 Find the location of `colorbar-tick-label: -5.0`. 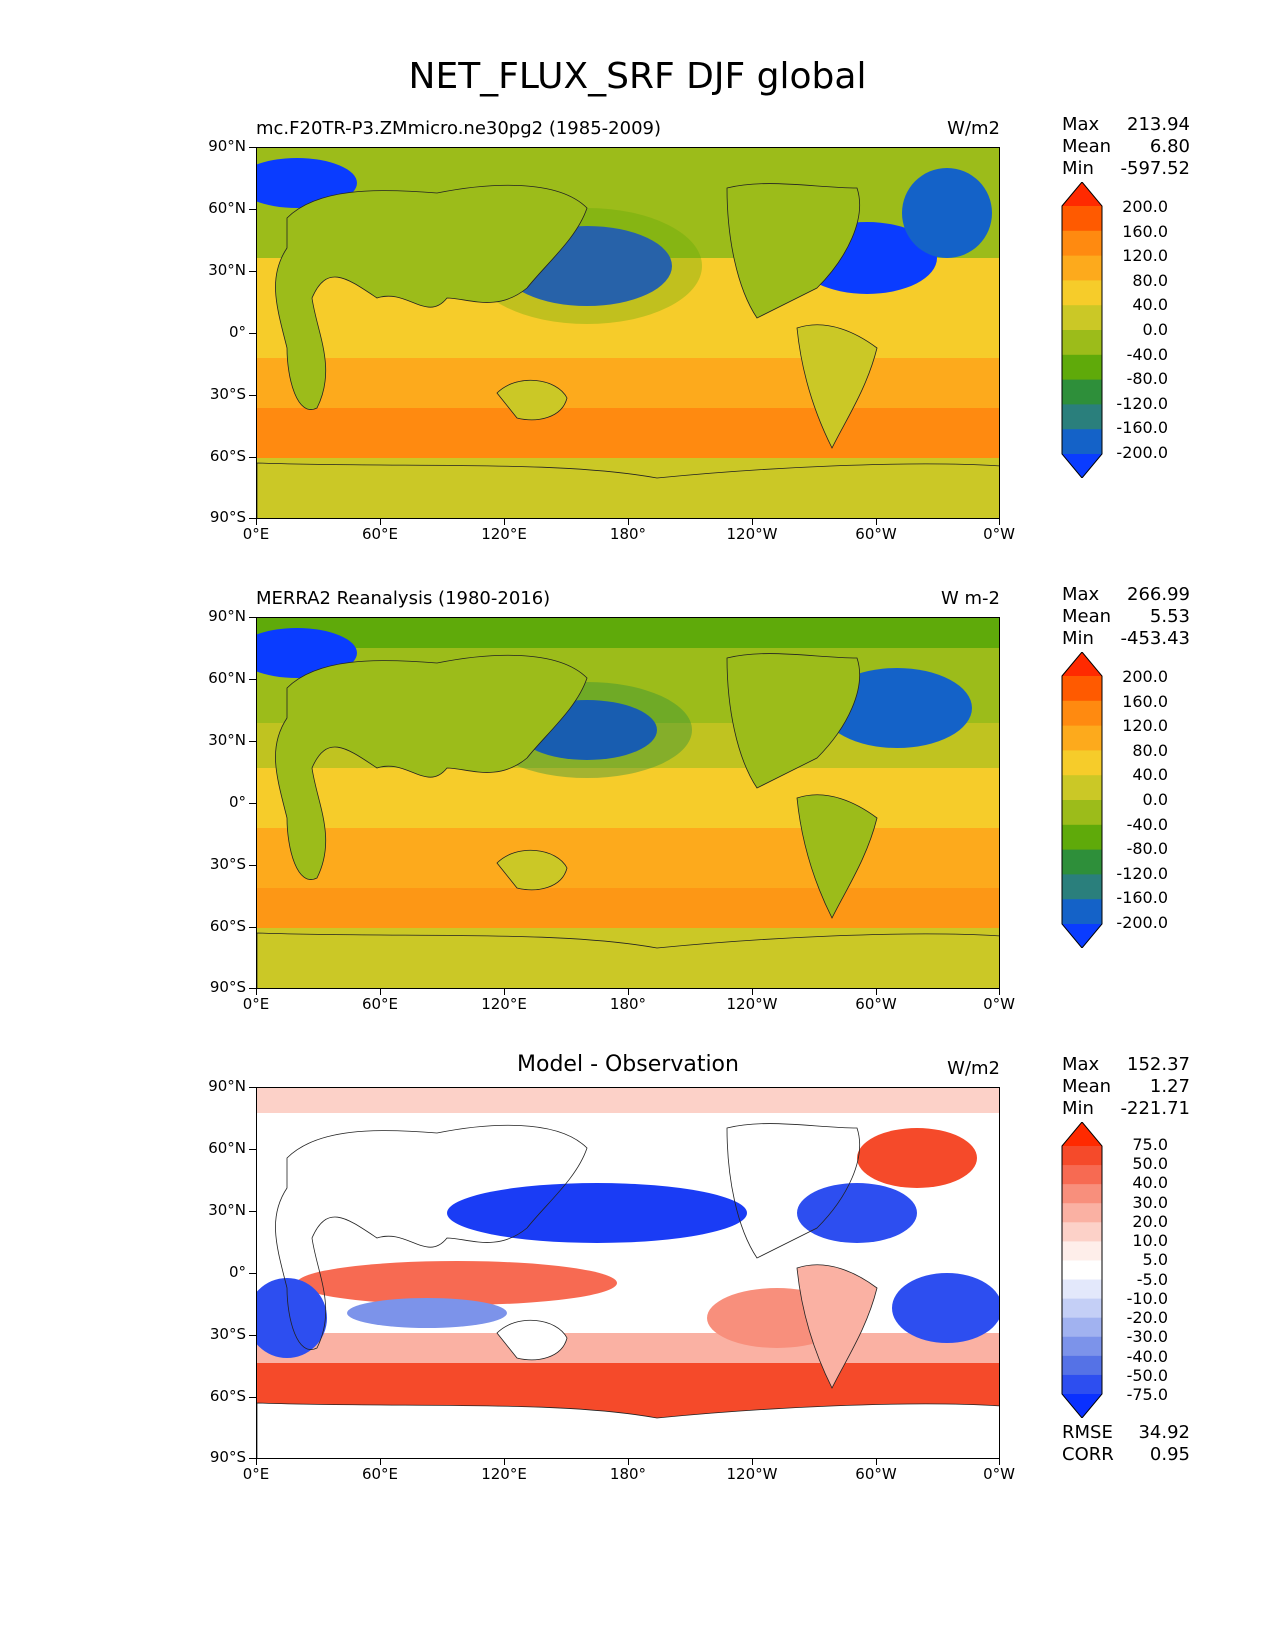

colorbar-tick-label: -5.0 is located at coordinates (1152, 1279).